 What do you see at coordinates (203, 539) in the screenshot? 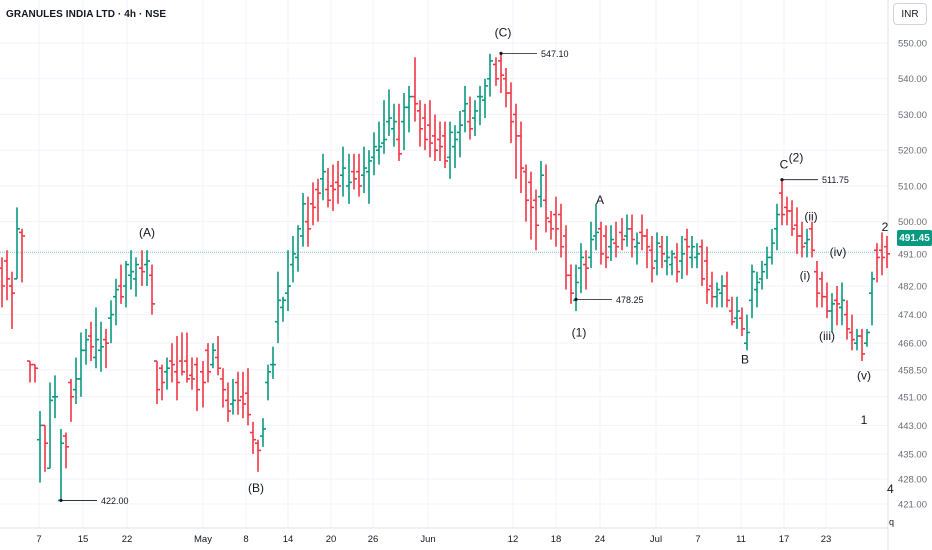
I see `x-tick-label: May` at bounding box center [203, 539].